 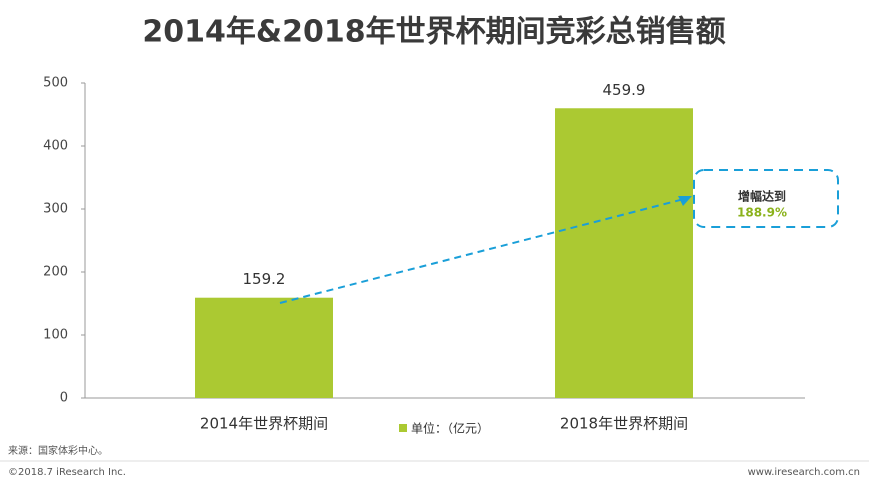 What do you see at coordinates (403, 428) in the screenshot?
I see `legend-swatch` at bounding box center [403, 428].